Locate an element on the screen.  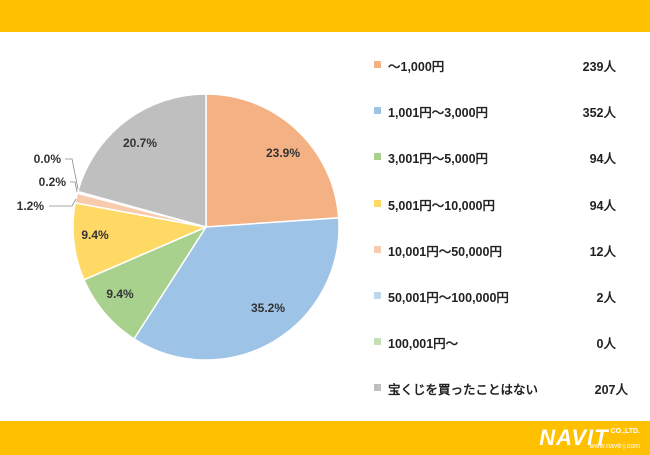
legend-label: 10,001円～50,000円 is located at coordinates (445, 251).